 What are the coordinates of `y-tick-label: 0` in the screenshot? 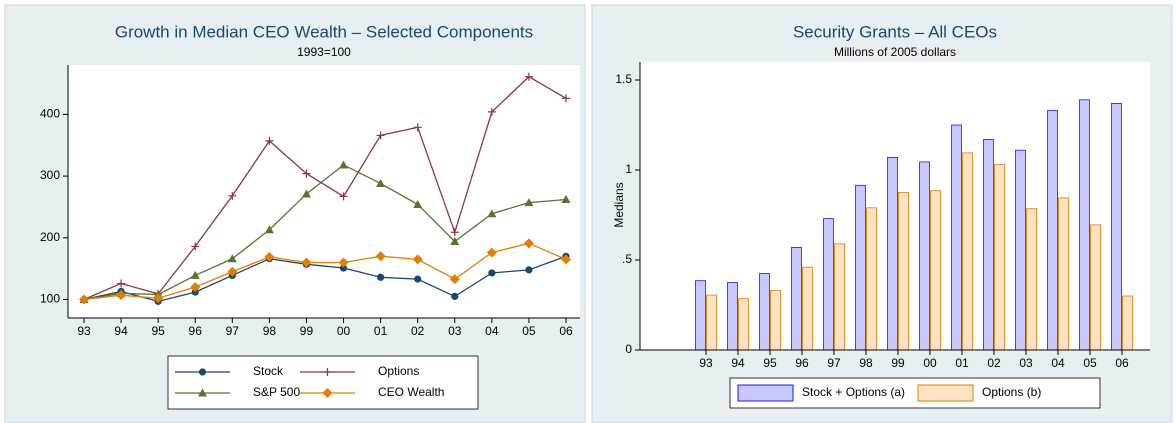 It's located at (628, 349).